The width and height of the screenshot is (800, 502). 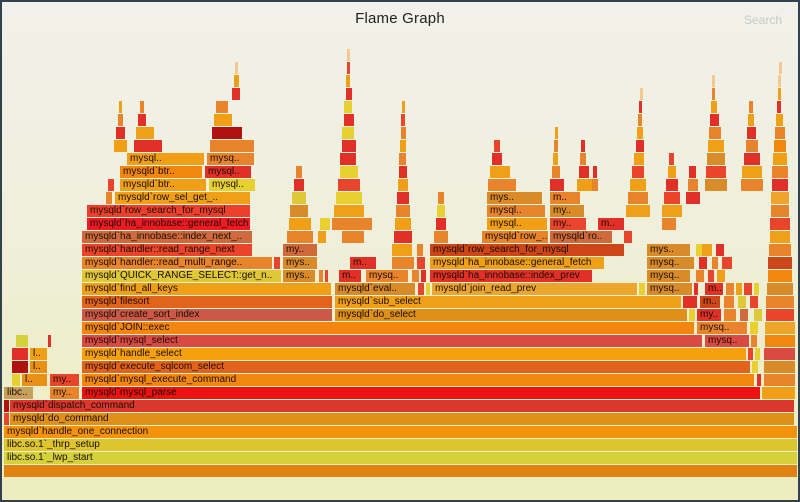 I want to click on flame-frame: mysqld`handler::read_range_next, so click(x=167, y=250).